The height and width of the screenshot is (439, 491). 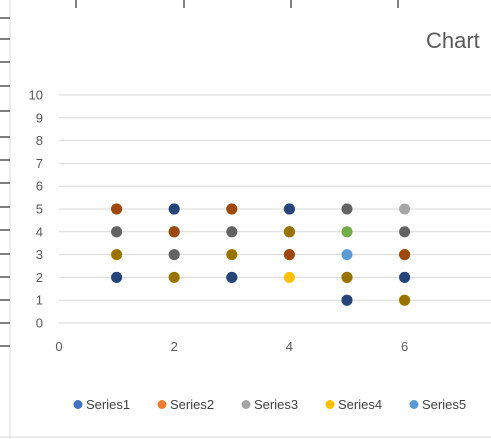 I want to click on legend-label: Series3, so click(x=276, y=404).